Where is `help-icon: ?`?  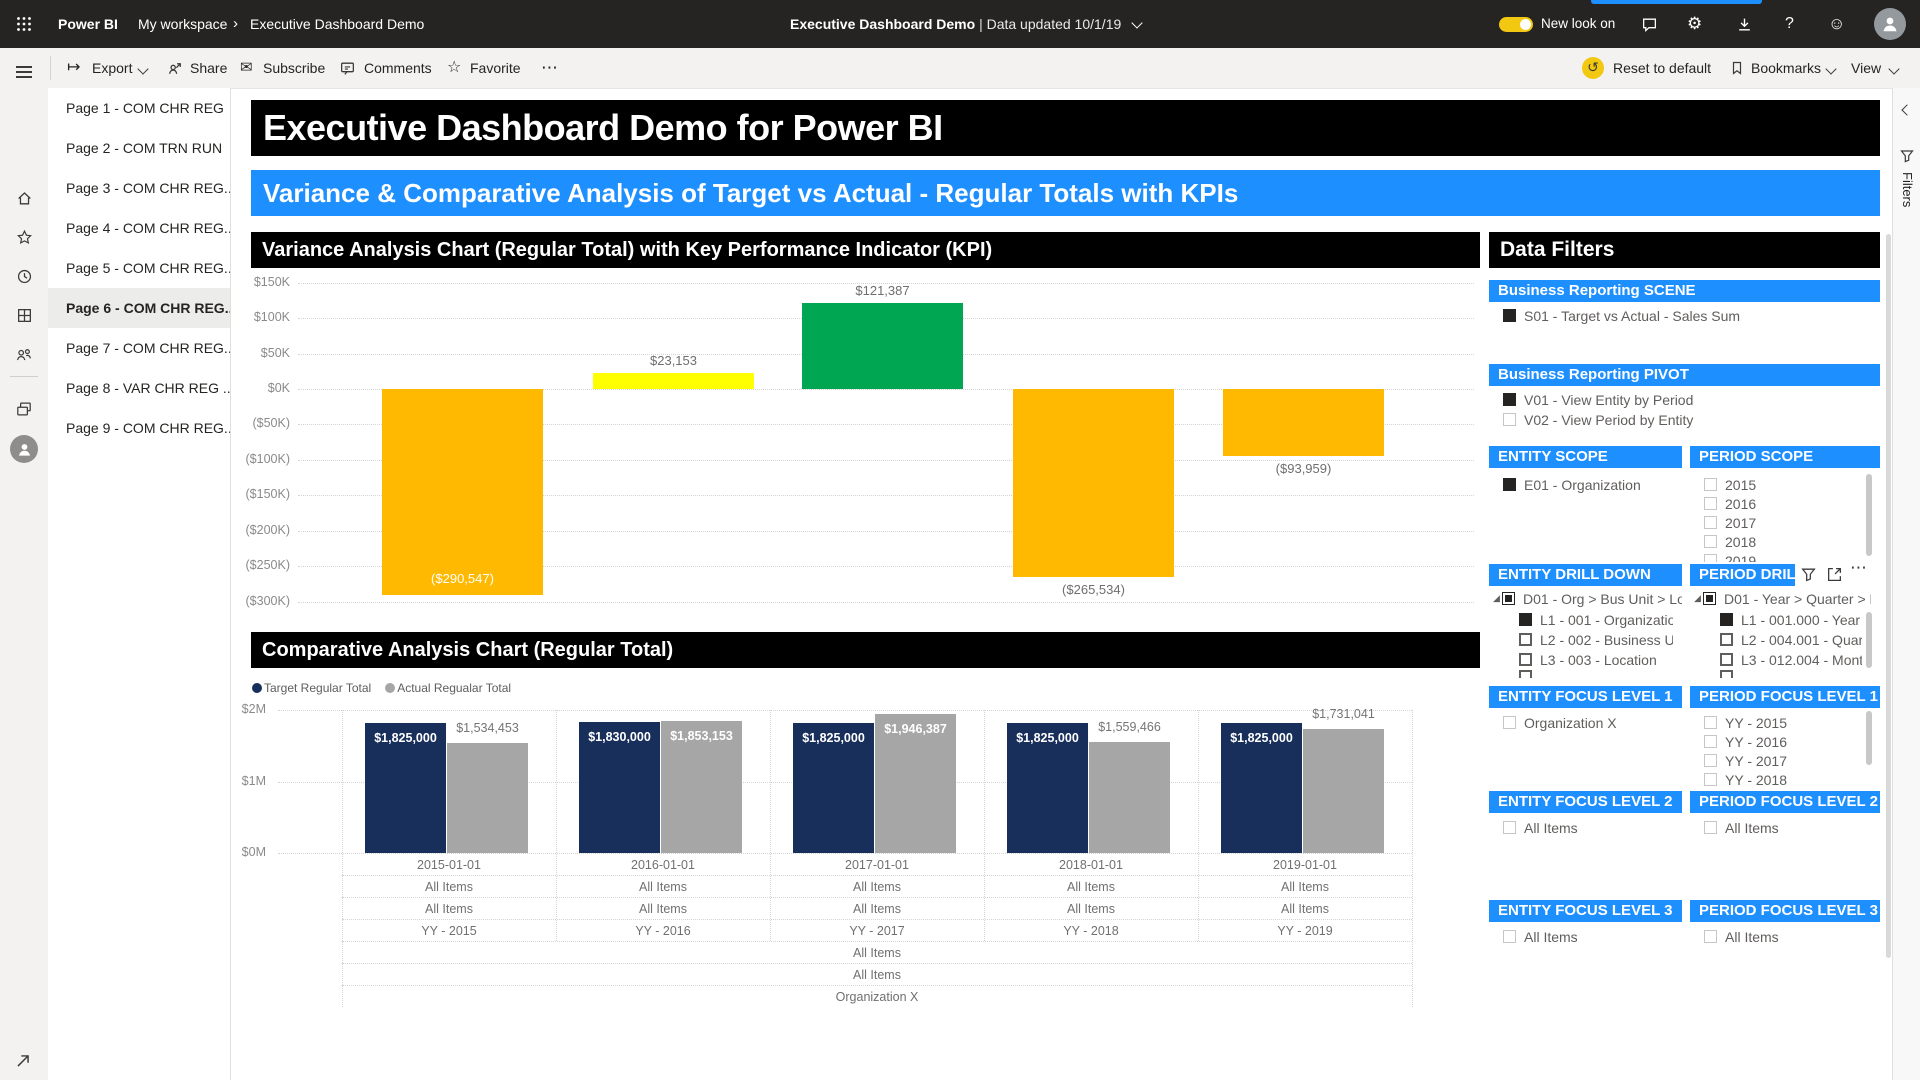 help-icon: ? is located at coordinates (1789, 23).